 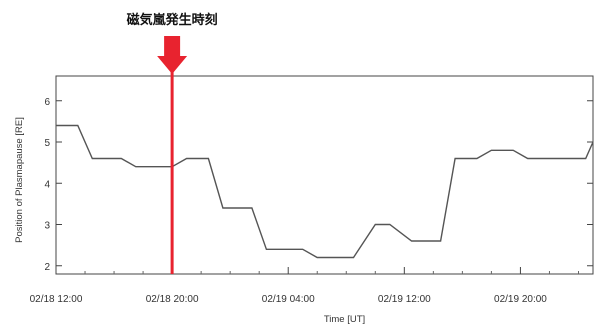 What do you see at coordinates (172, 55) in the screenshot?
I see `storm-onset-arrow-icon` at bounding box center [172, 55].